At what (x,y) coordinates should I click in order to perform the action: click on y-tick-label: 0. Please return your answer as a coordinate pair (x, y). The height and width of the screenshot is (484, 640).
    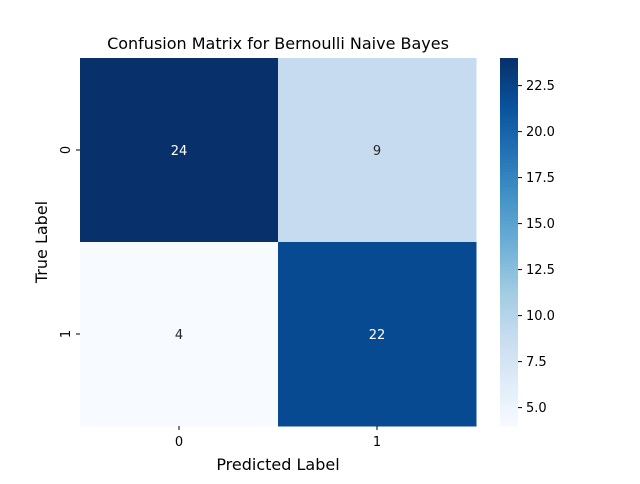
    Looking at the image, I should click on (66, 150).